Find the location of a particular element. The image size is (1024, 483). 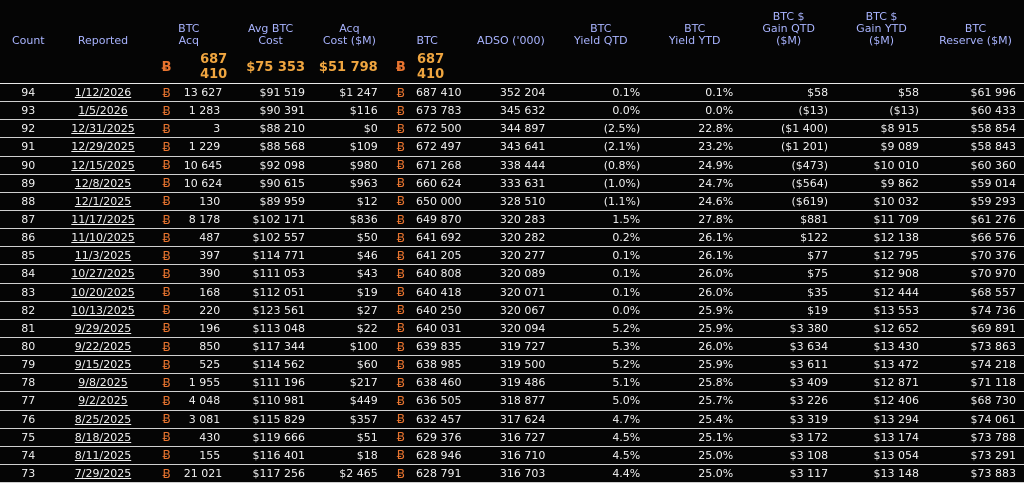

row-btc-acq: 13 627 is located at coordinates (206, 93).